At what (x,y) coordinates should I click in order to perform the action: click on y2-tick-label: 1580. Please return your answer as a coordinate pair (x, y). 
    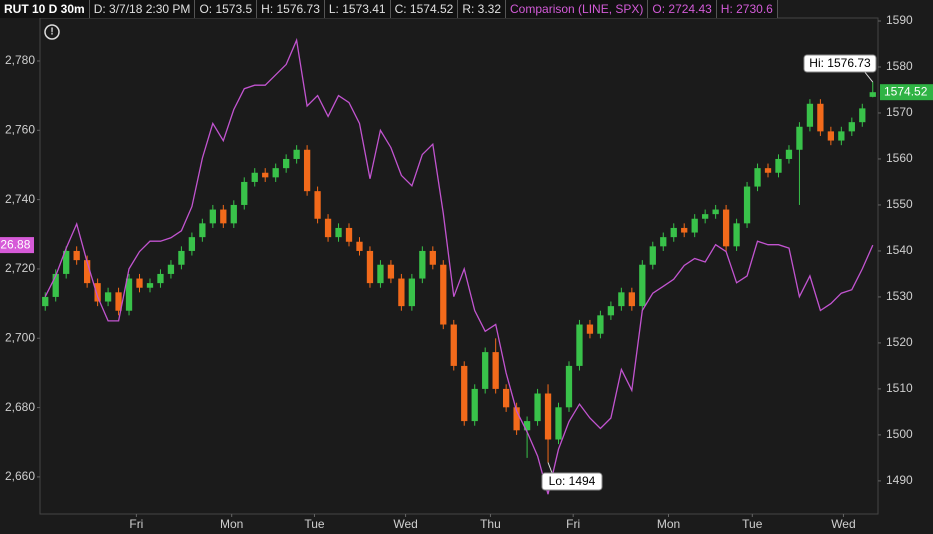
    Looking at the image, I should click on (899, 66).